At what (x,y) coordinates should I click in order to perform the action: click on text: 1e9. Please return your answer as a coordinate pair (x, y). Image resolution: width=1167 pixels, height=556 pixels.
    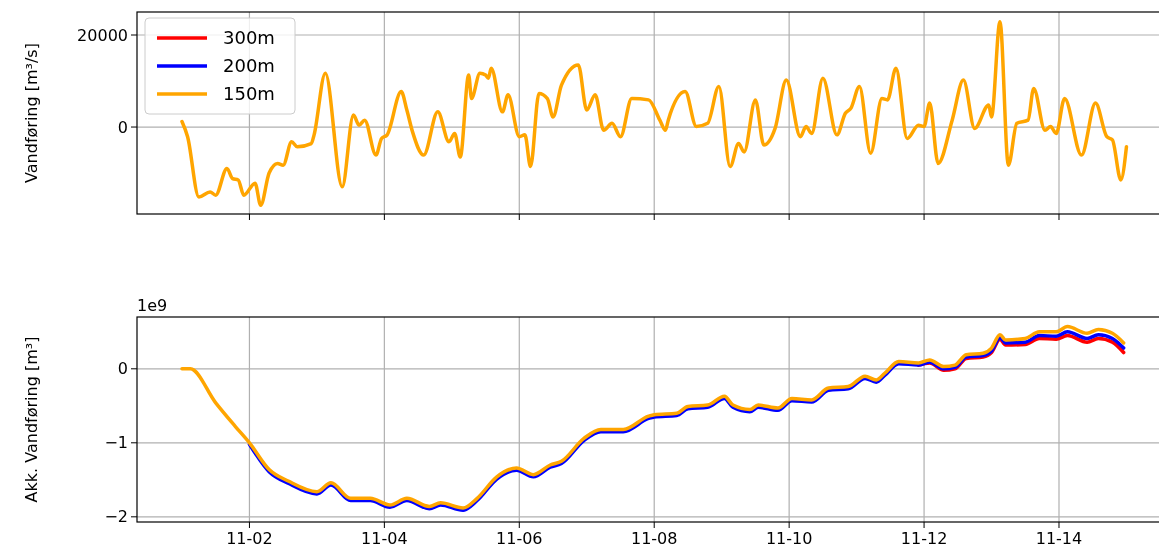
    Looking at the image, I should click on (152, 305).